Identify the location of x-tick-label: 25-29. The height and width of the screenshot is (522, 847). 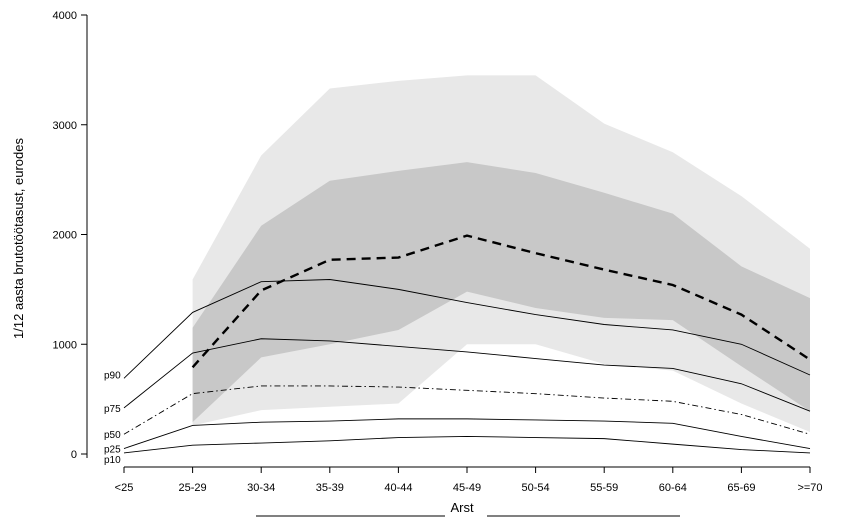
(193, 488).